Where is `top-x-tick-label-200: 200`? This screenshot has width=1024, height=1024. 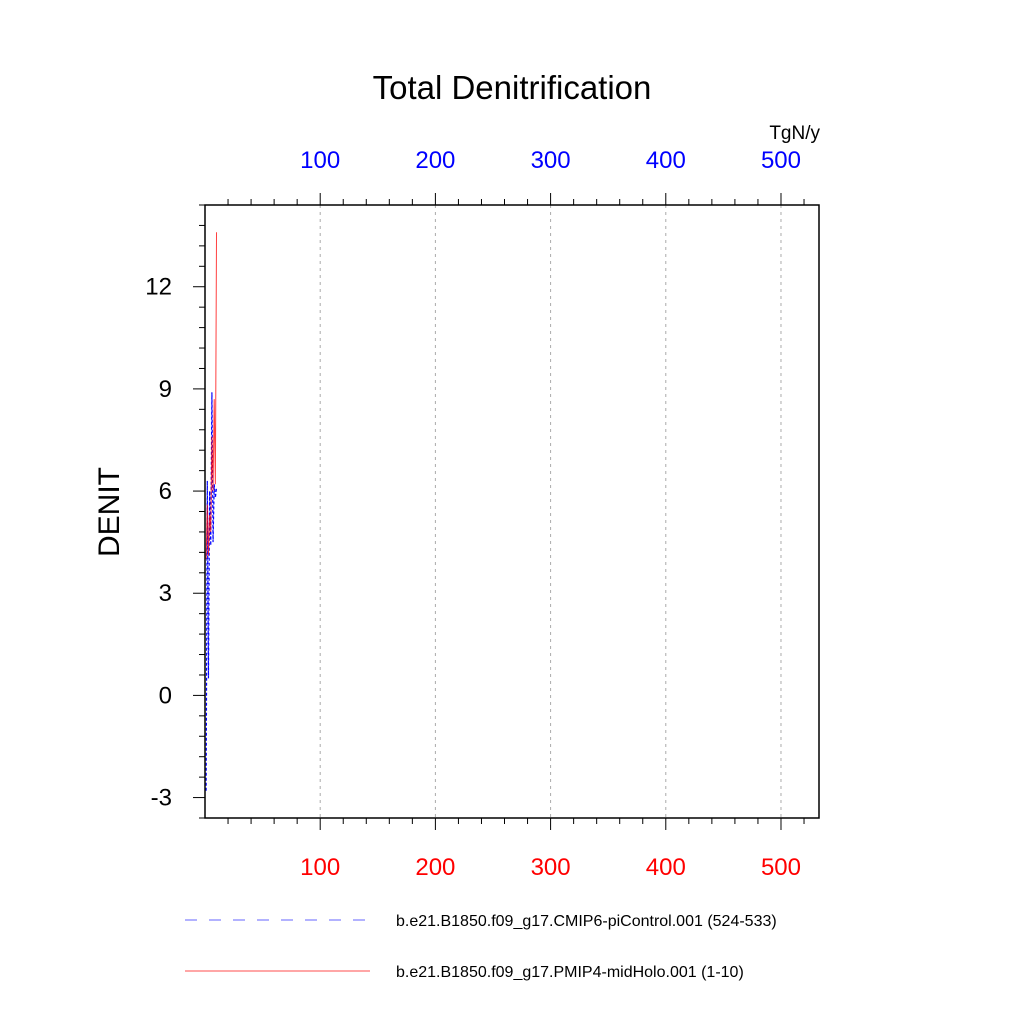
top-x-tick-label-200: 200 is located at coordinates (435, 160).